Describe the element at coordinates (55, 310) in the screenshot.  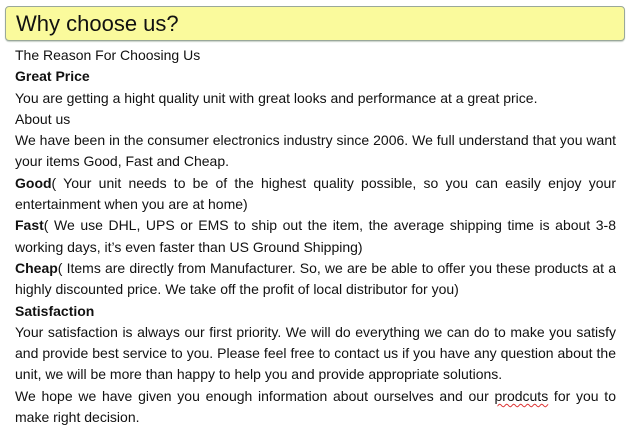
I see `satisfaction-heading: Satisfaction` at that location.